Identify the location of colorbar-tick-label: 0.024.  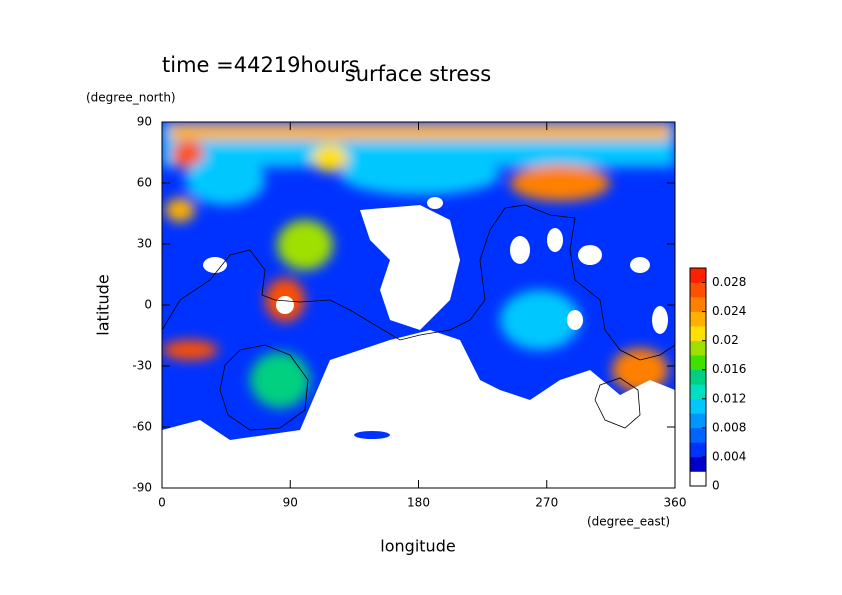
(729, 311).